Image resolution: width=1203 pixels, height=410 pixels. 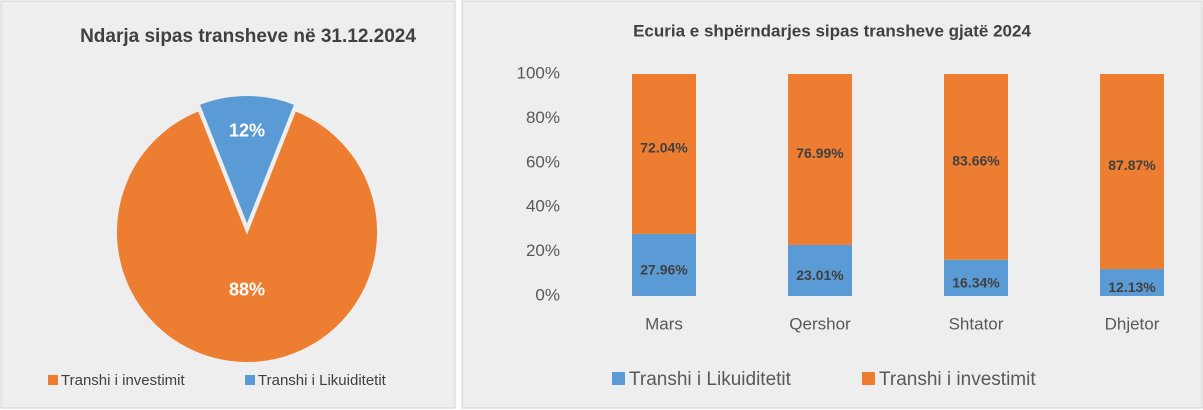 I want to click on bar-label: 76.99%, so click(x=820, y=153).